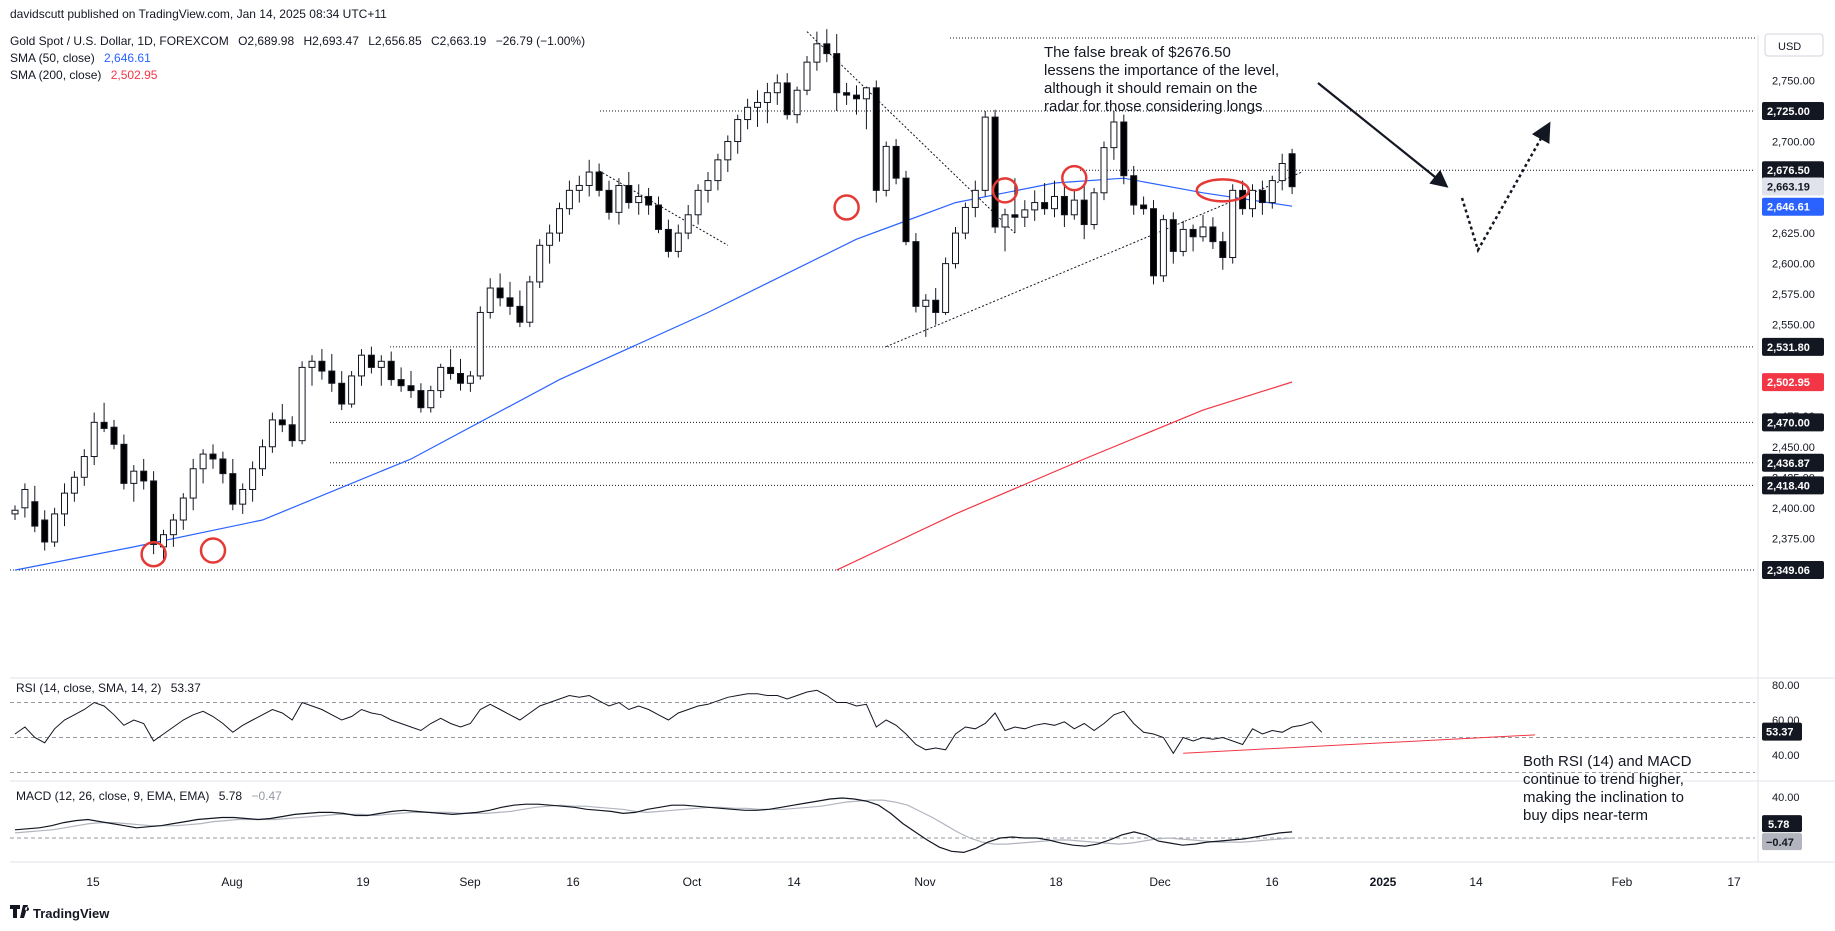 Image resolution: width=1835 pixels, height=931 pixels. Describe the element at coordinates (1607, 761) in the screenshot. I see `annotation-bottom-line-1: Both RSI (14) and MACD` at that location.